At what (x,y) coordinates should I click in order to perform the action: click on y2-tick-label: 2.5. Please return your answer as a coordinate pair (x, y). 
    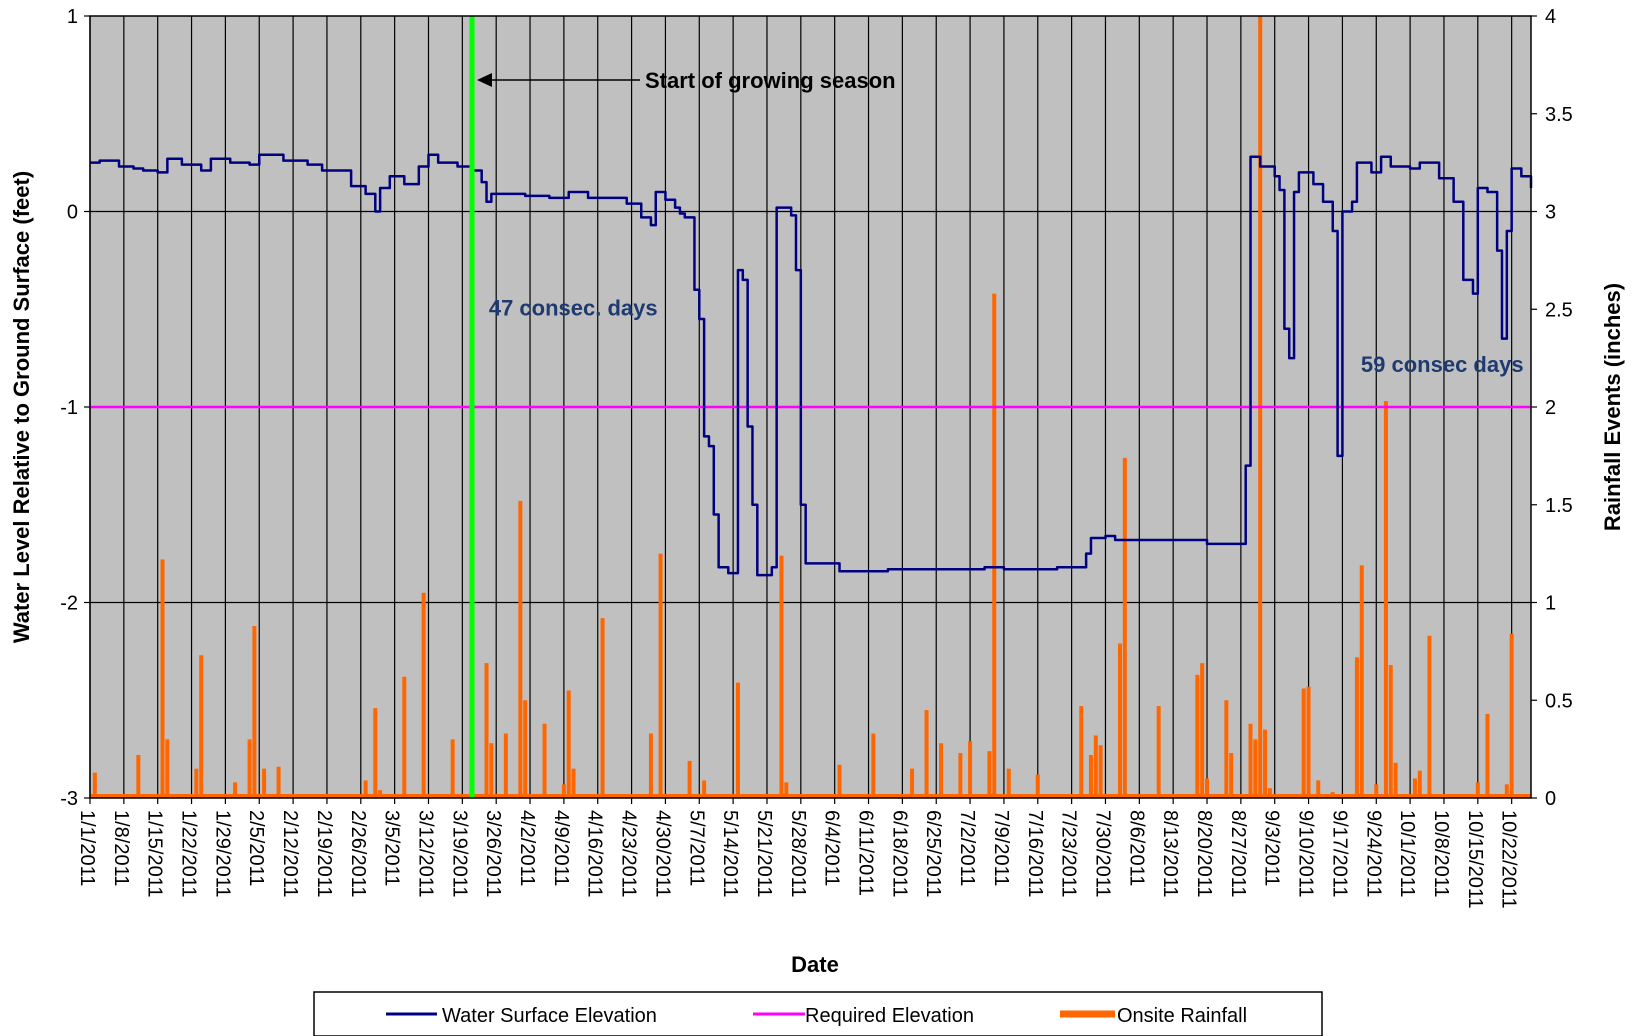
    Looking at the image, I should click on (1559, 310).